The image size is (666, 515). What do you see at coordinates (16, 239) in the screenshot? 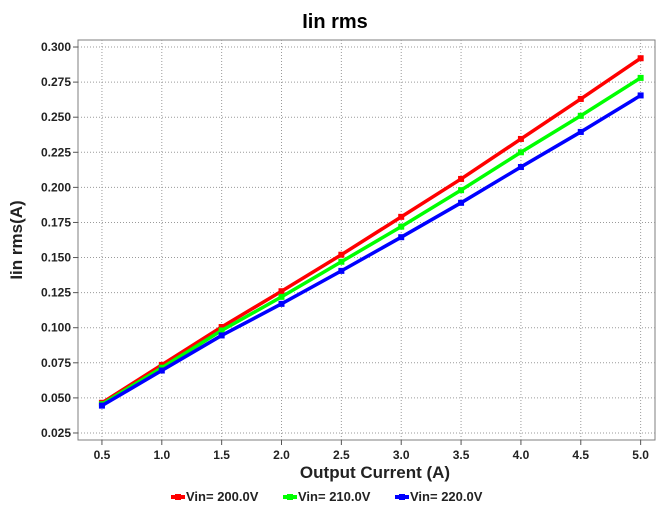
I see `y-axis-label: Iin rms(A)` at bounding box center [16, 239].